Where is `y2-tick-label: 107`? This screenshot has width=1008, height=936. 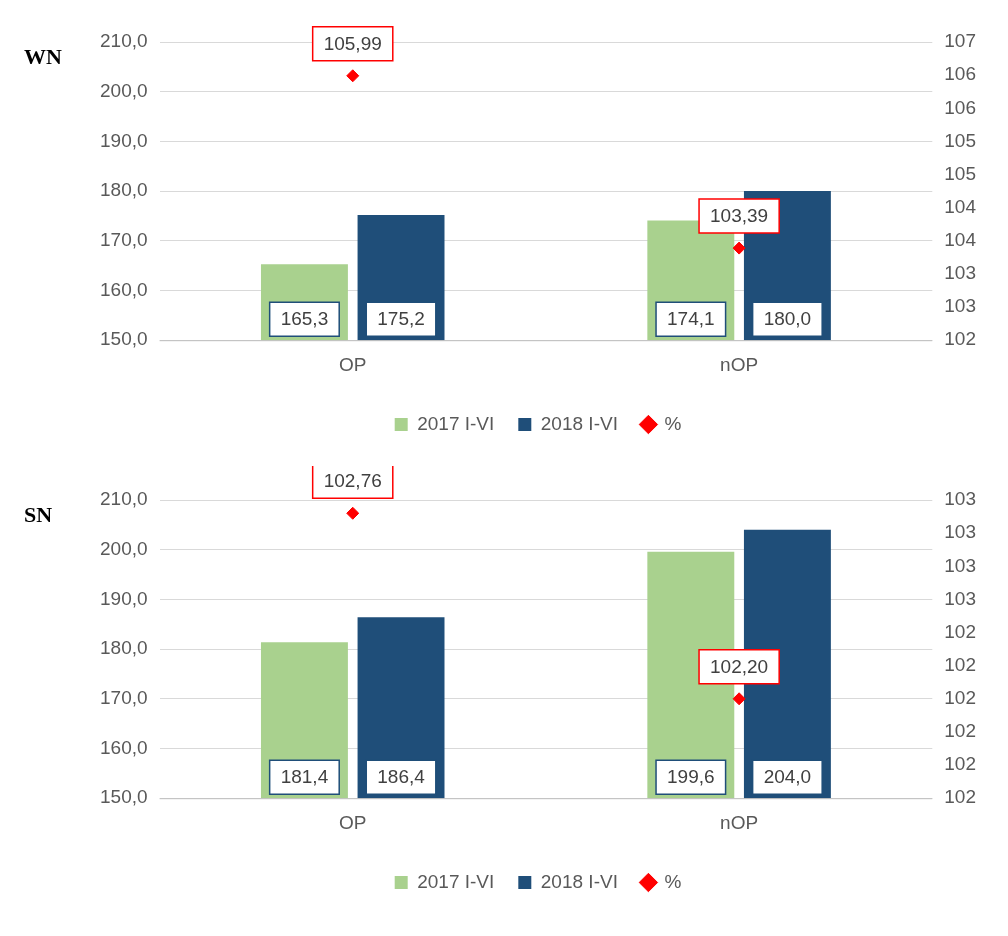
y2-tick-label: 107 is located at coordinates (960, 41).